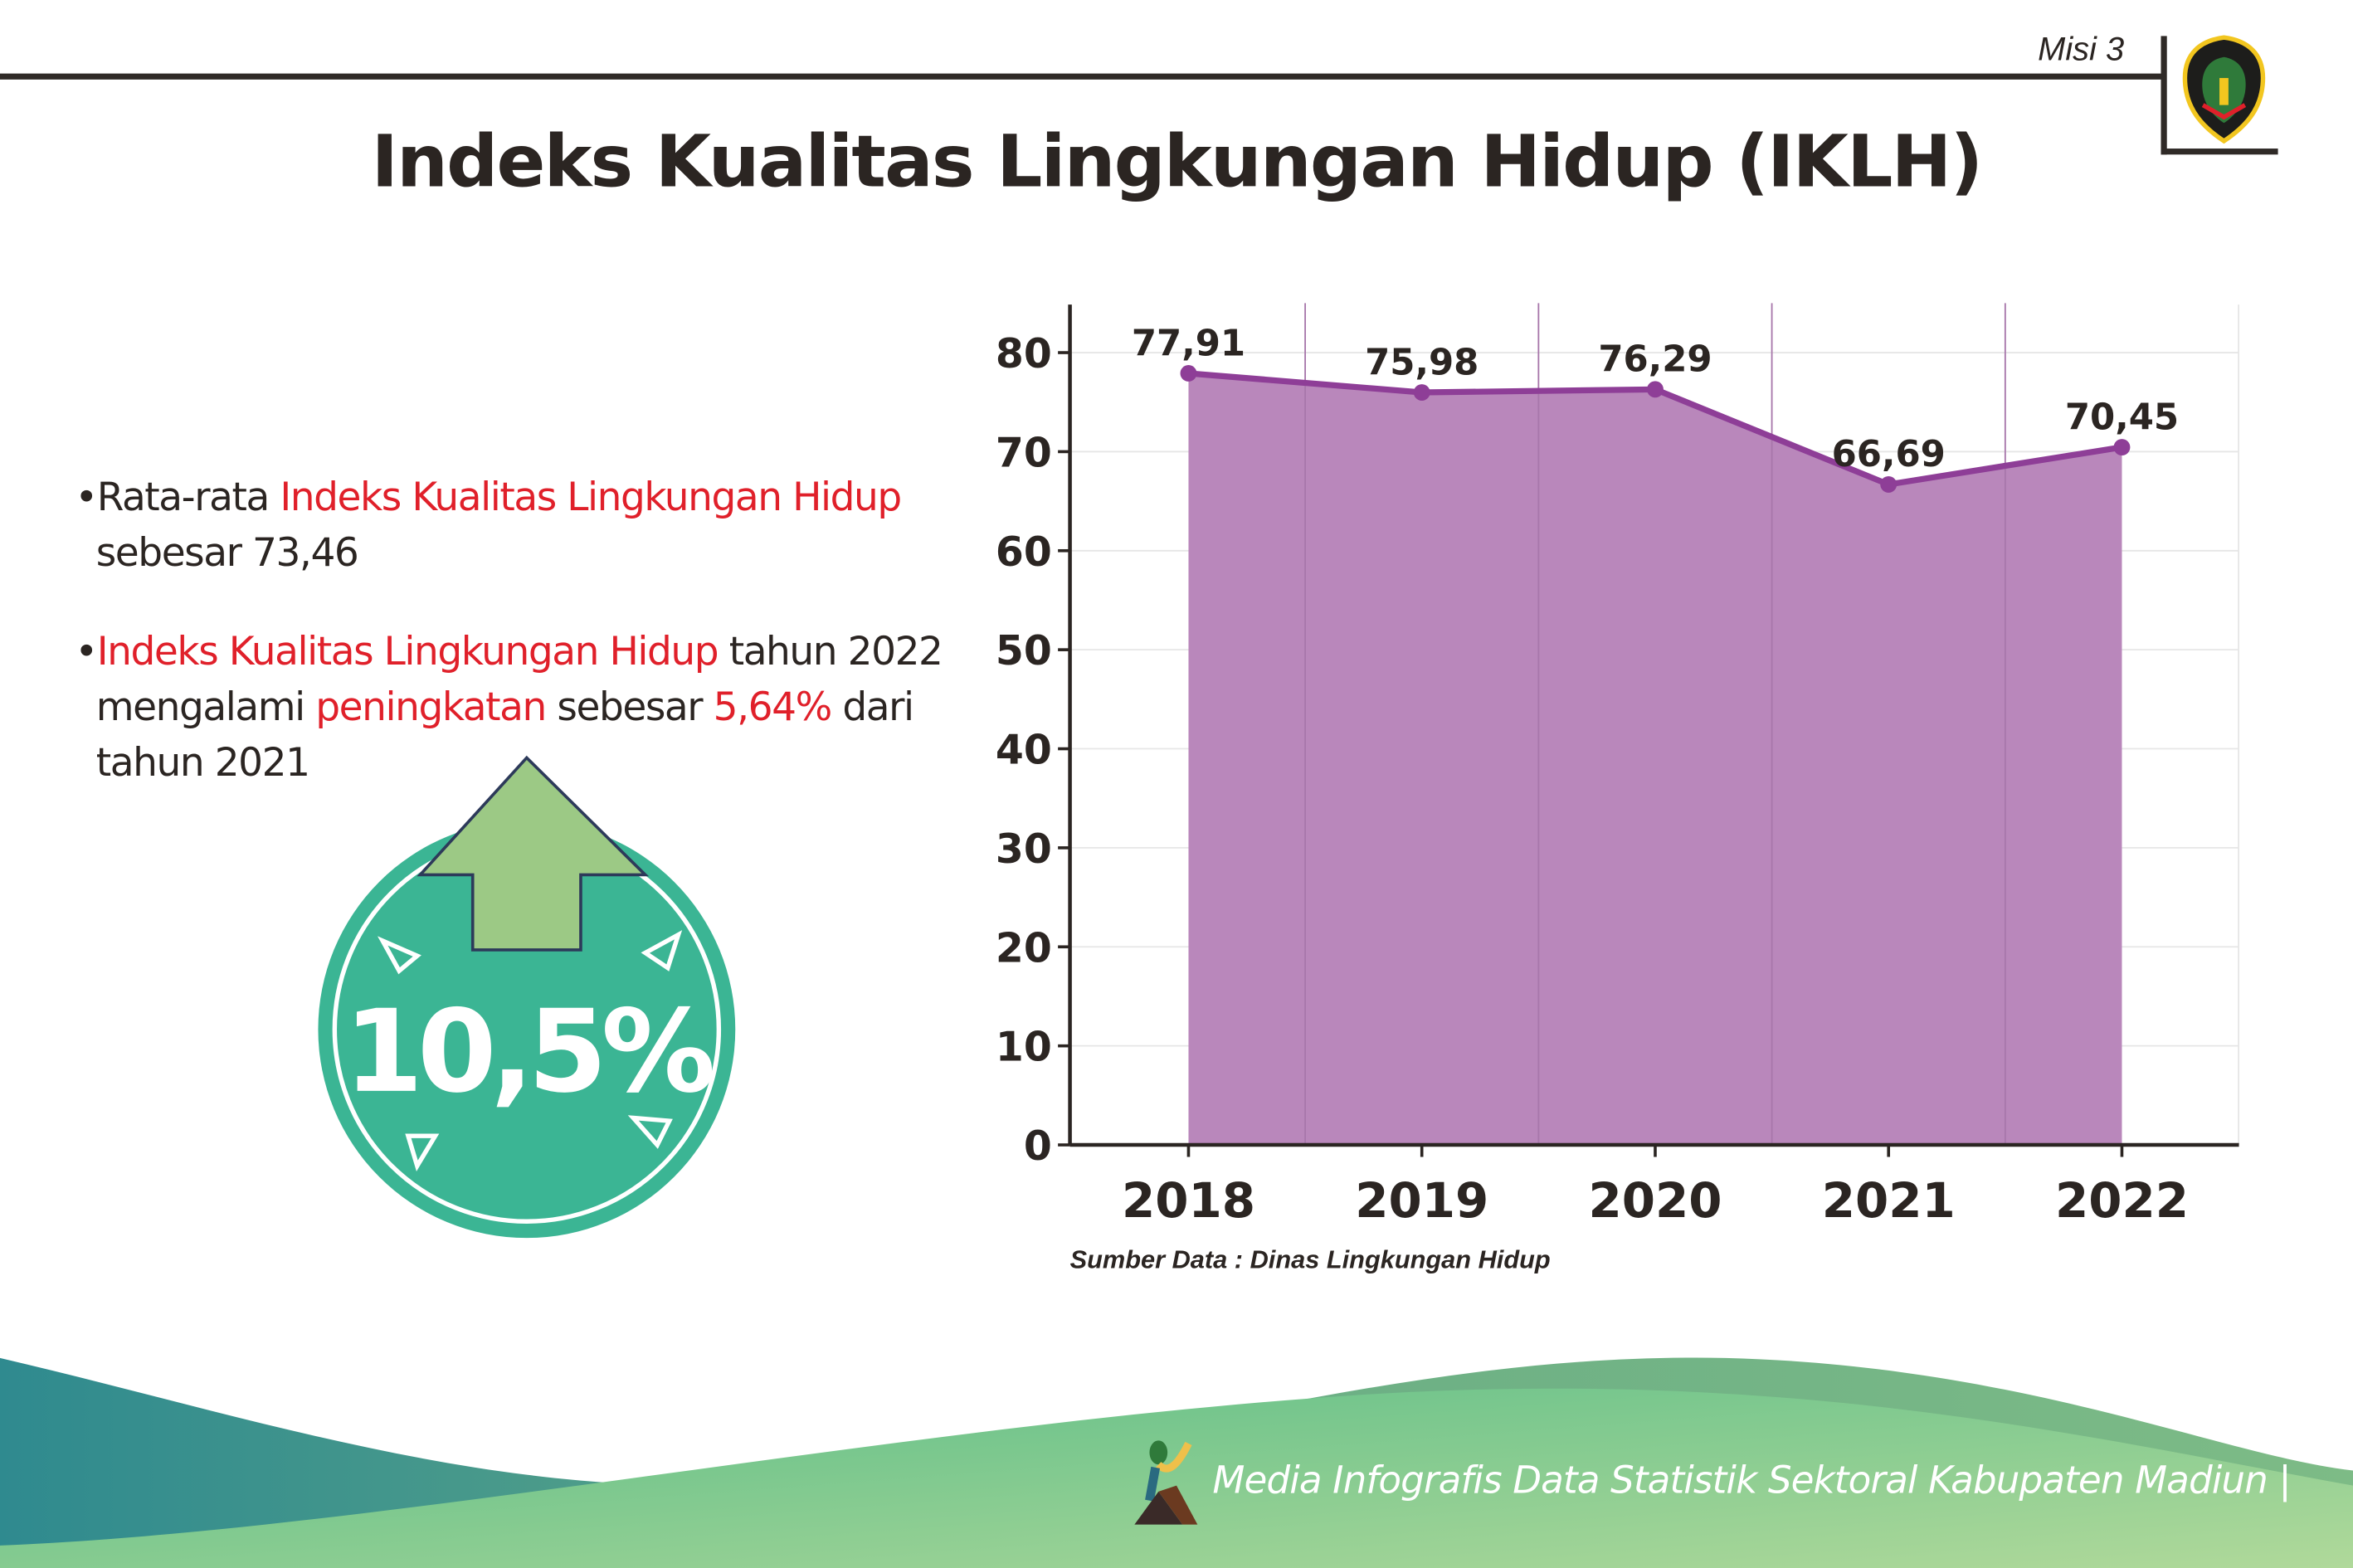 This screenshot has width=2353, height=1568. I want to click on corner-frame, so click(2219, 95).